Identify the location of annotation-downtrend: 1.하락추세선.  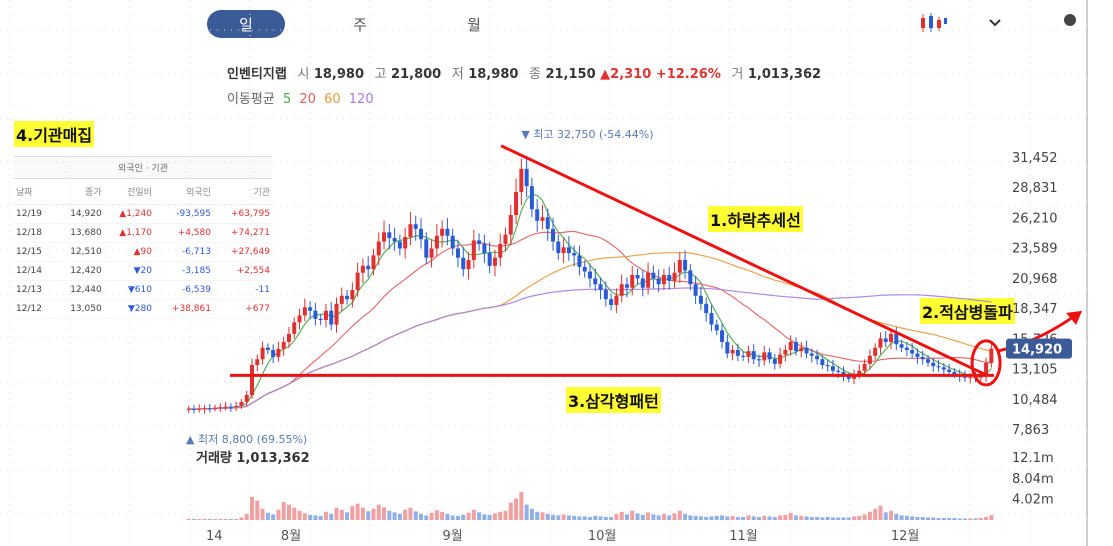
(755, 219).